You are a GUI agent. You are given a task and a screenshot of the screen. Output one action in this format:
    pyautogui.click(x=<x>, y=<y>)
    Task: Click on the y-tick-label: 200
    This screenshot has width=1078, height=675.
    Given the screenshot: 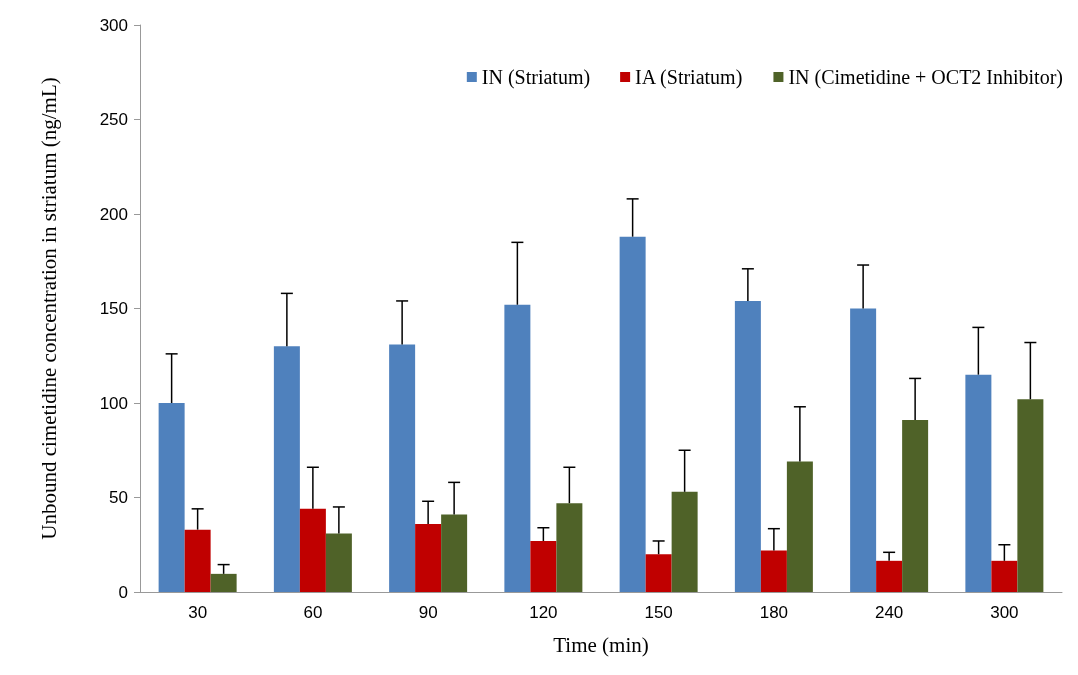 What is the action you would take?
    pyautogui.click(x=113, y=214)
    